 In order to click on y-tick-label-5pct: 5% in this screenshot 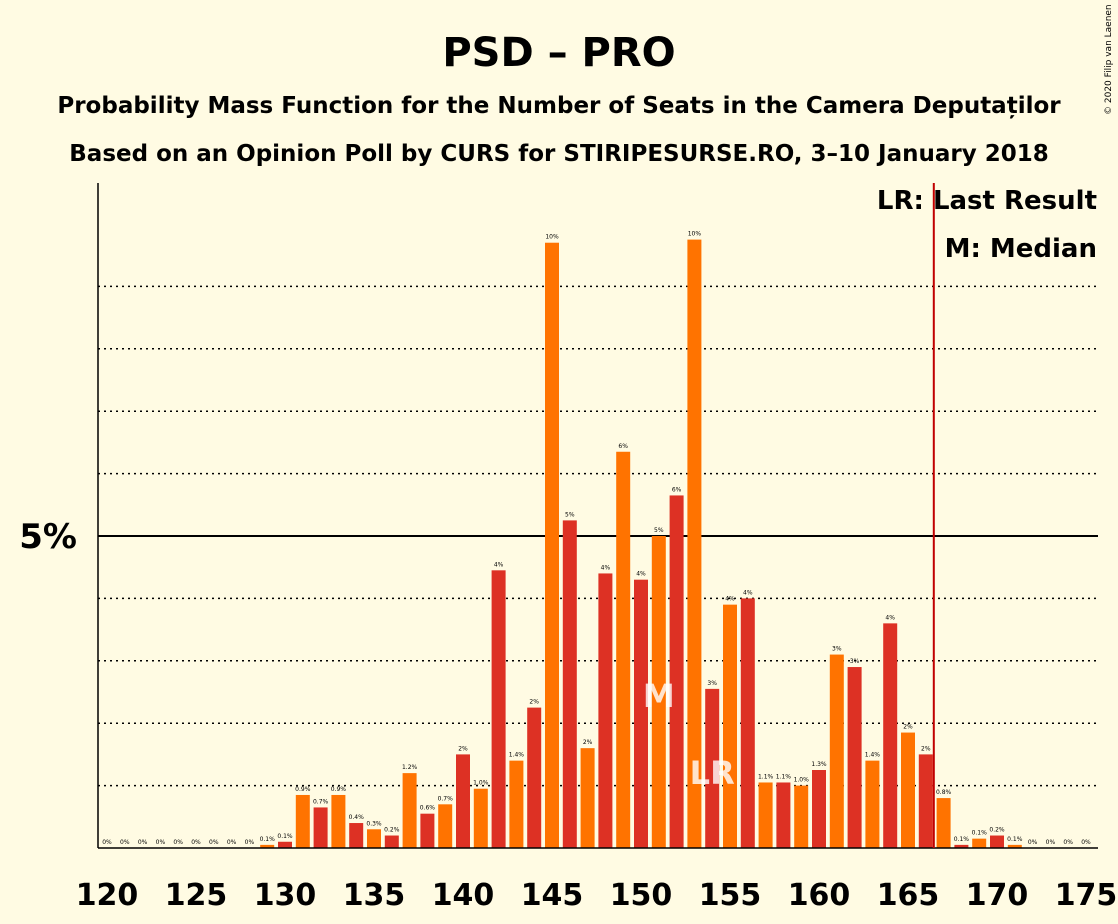, I will do `click(48, 537)`.